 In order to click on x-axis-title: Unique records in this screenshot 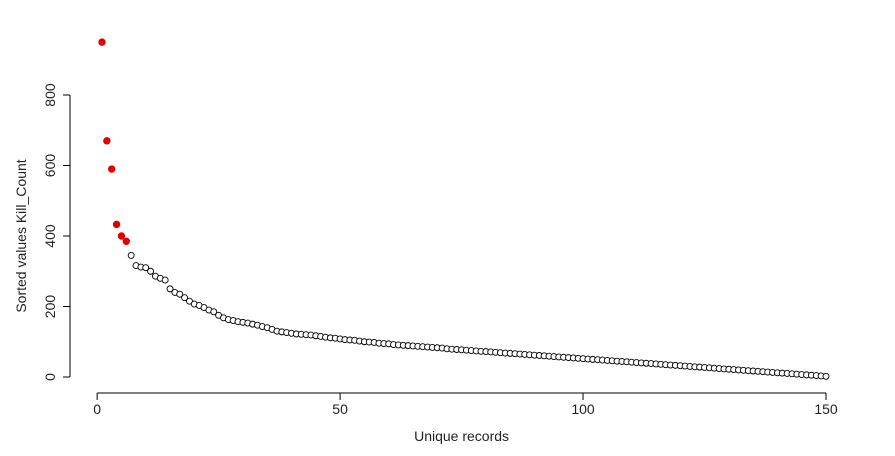, I will do `click(461, 436)`.